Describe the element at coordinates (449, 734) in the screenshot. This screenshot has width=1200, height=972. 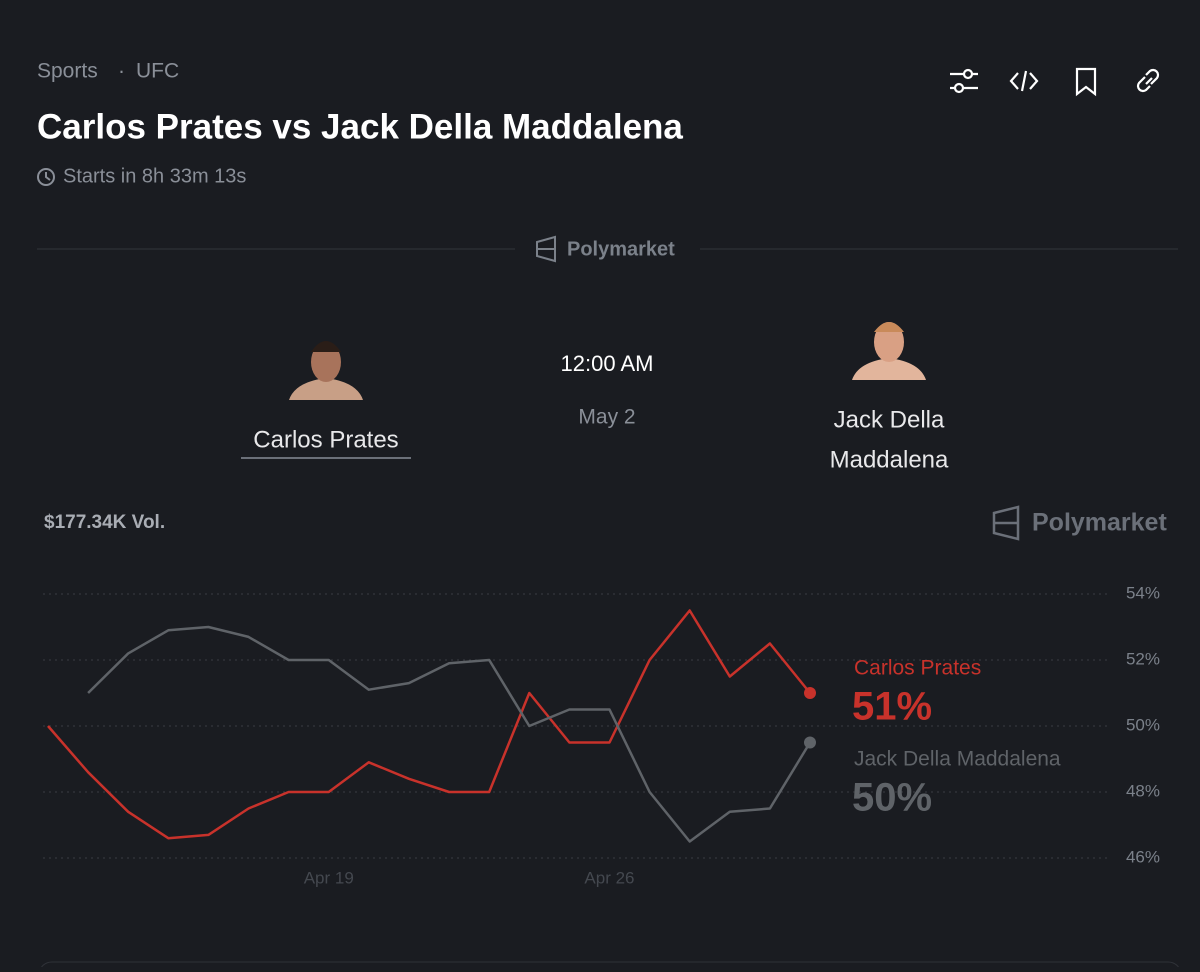
I see `line` at that location.